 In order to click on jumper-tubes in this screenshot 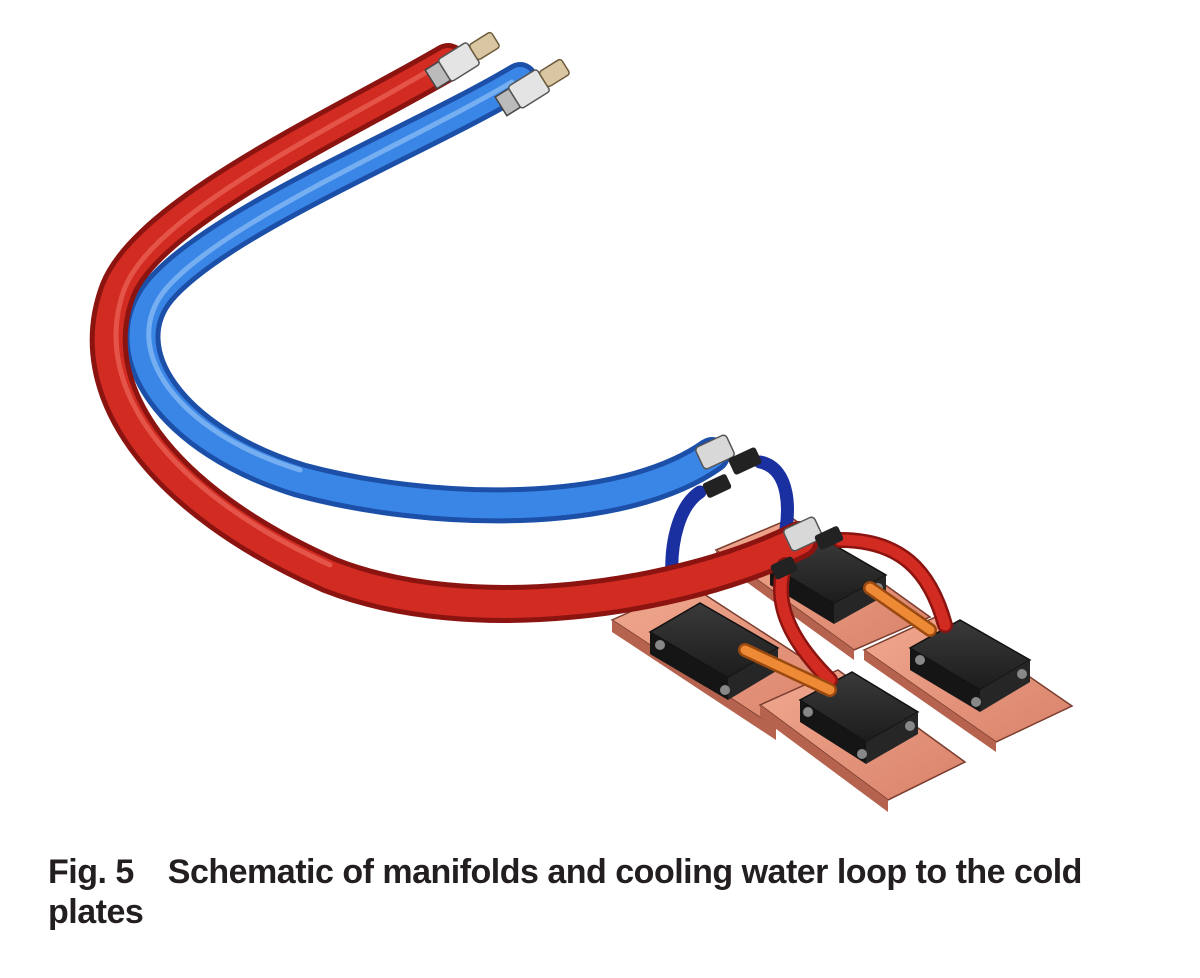, I will do `click(837, 639)`.